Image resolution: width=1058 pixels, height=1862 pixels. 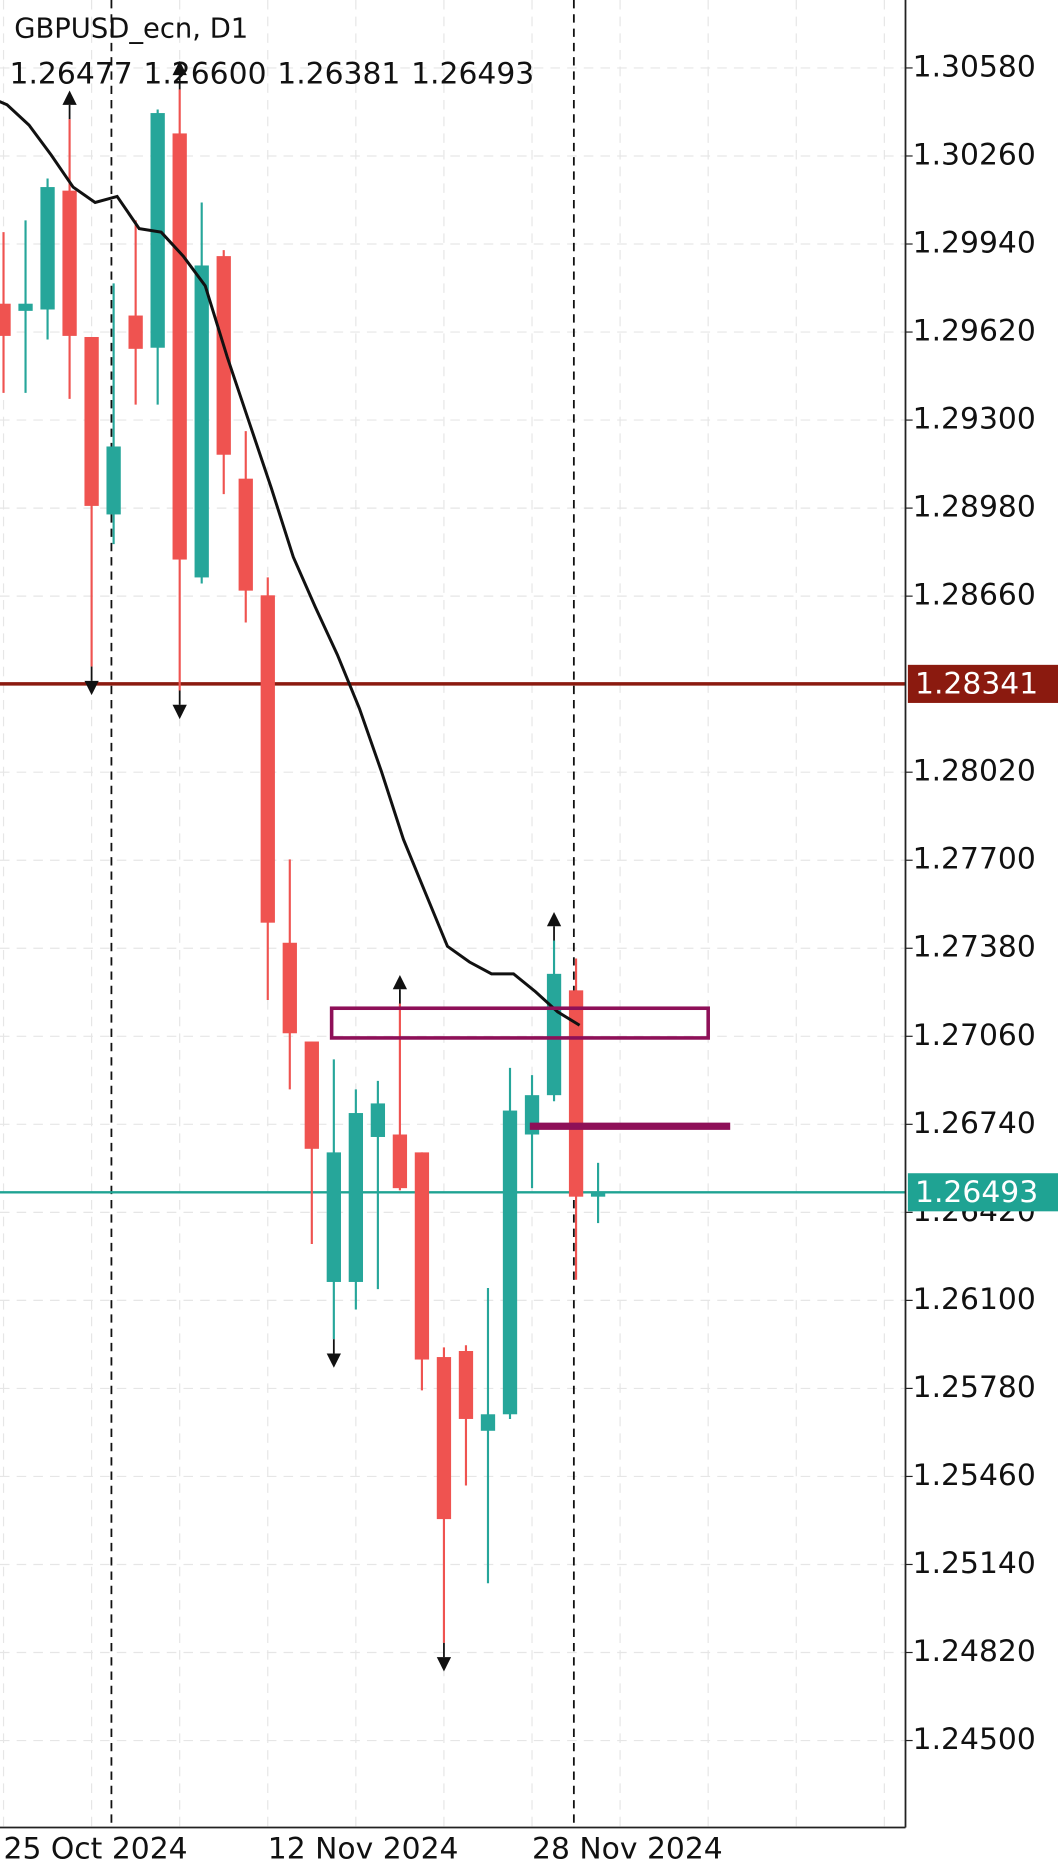 I want to click on ohlc-value: 1.26493, so click(x=472, y=74).